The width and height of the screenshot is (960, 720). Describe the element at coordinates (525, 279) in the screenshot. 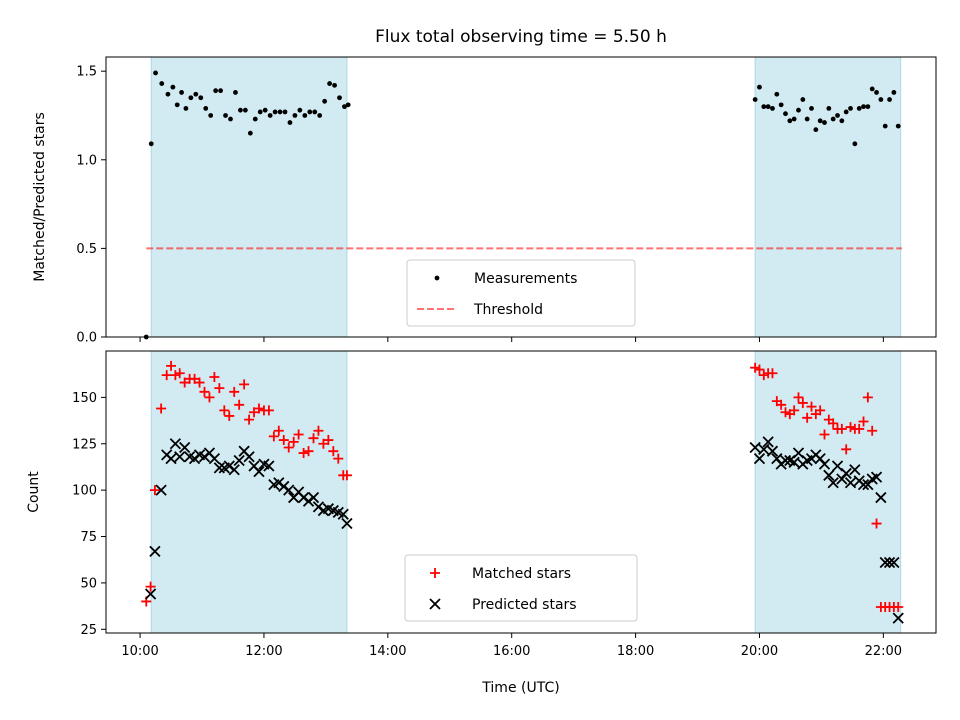

I see `legend-label: Measurements` at that location.